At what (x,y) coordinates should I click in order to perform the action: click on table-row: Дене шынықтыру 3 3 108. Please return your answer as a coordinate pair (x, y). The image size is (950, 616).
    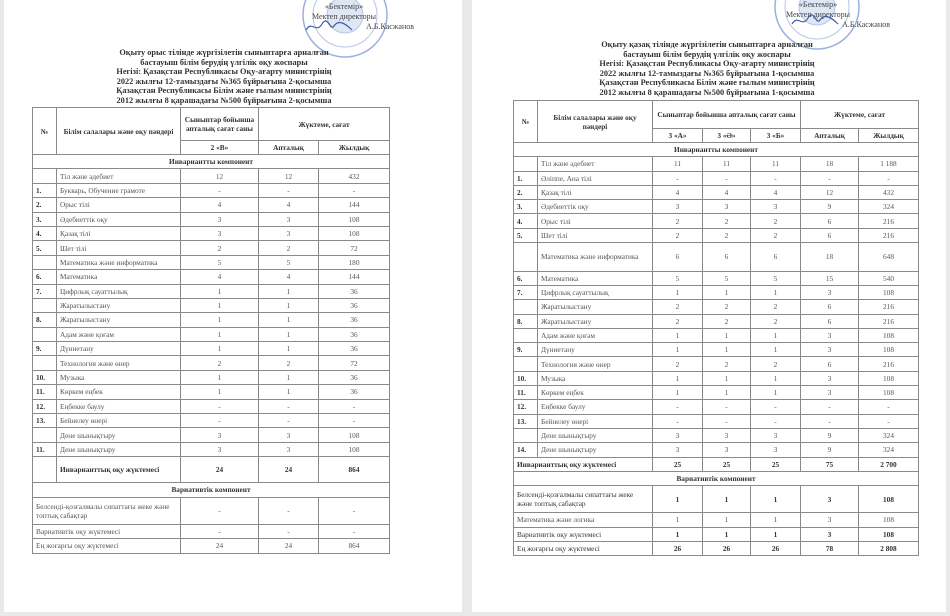
    Looking at the image, I should click on (211, 435).